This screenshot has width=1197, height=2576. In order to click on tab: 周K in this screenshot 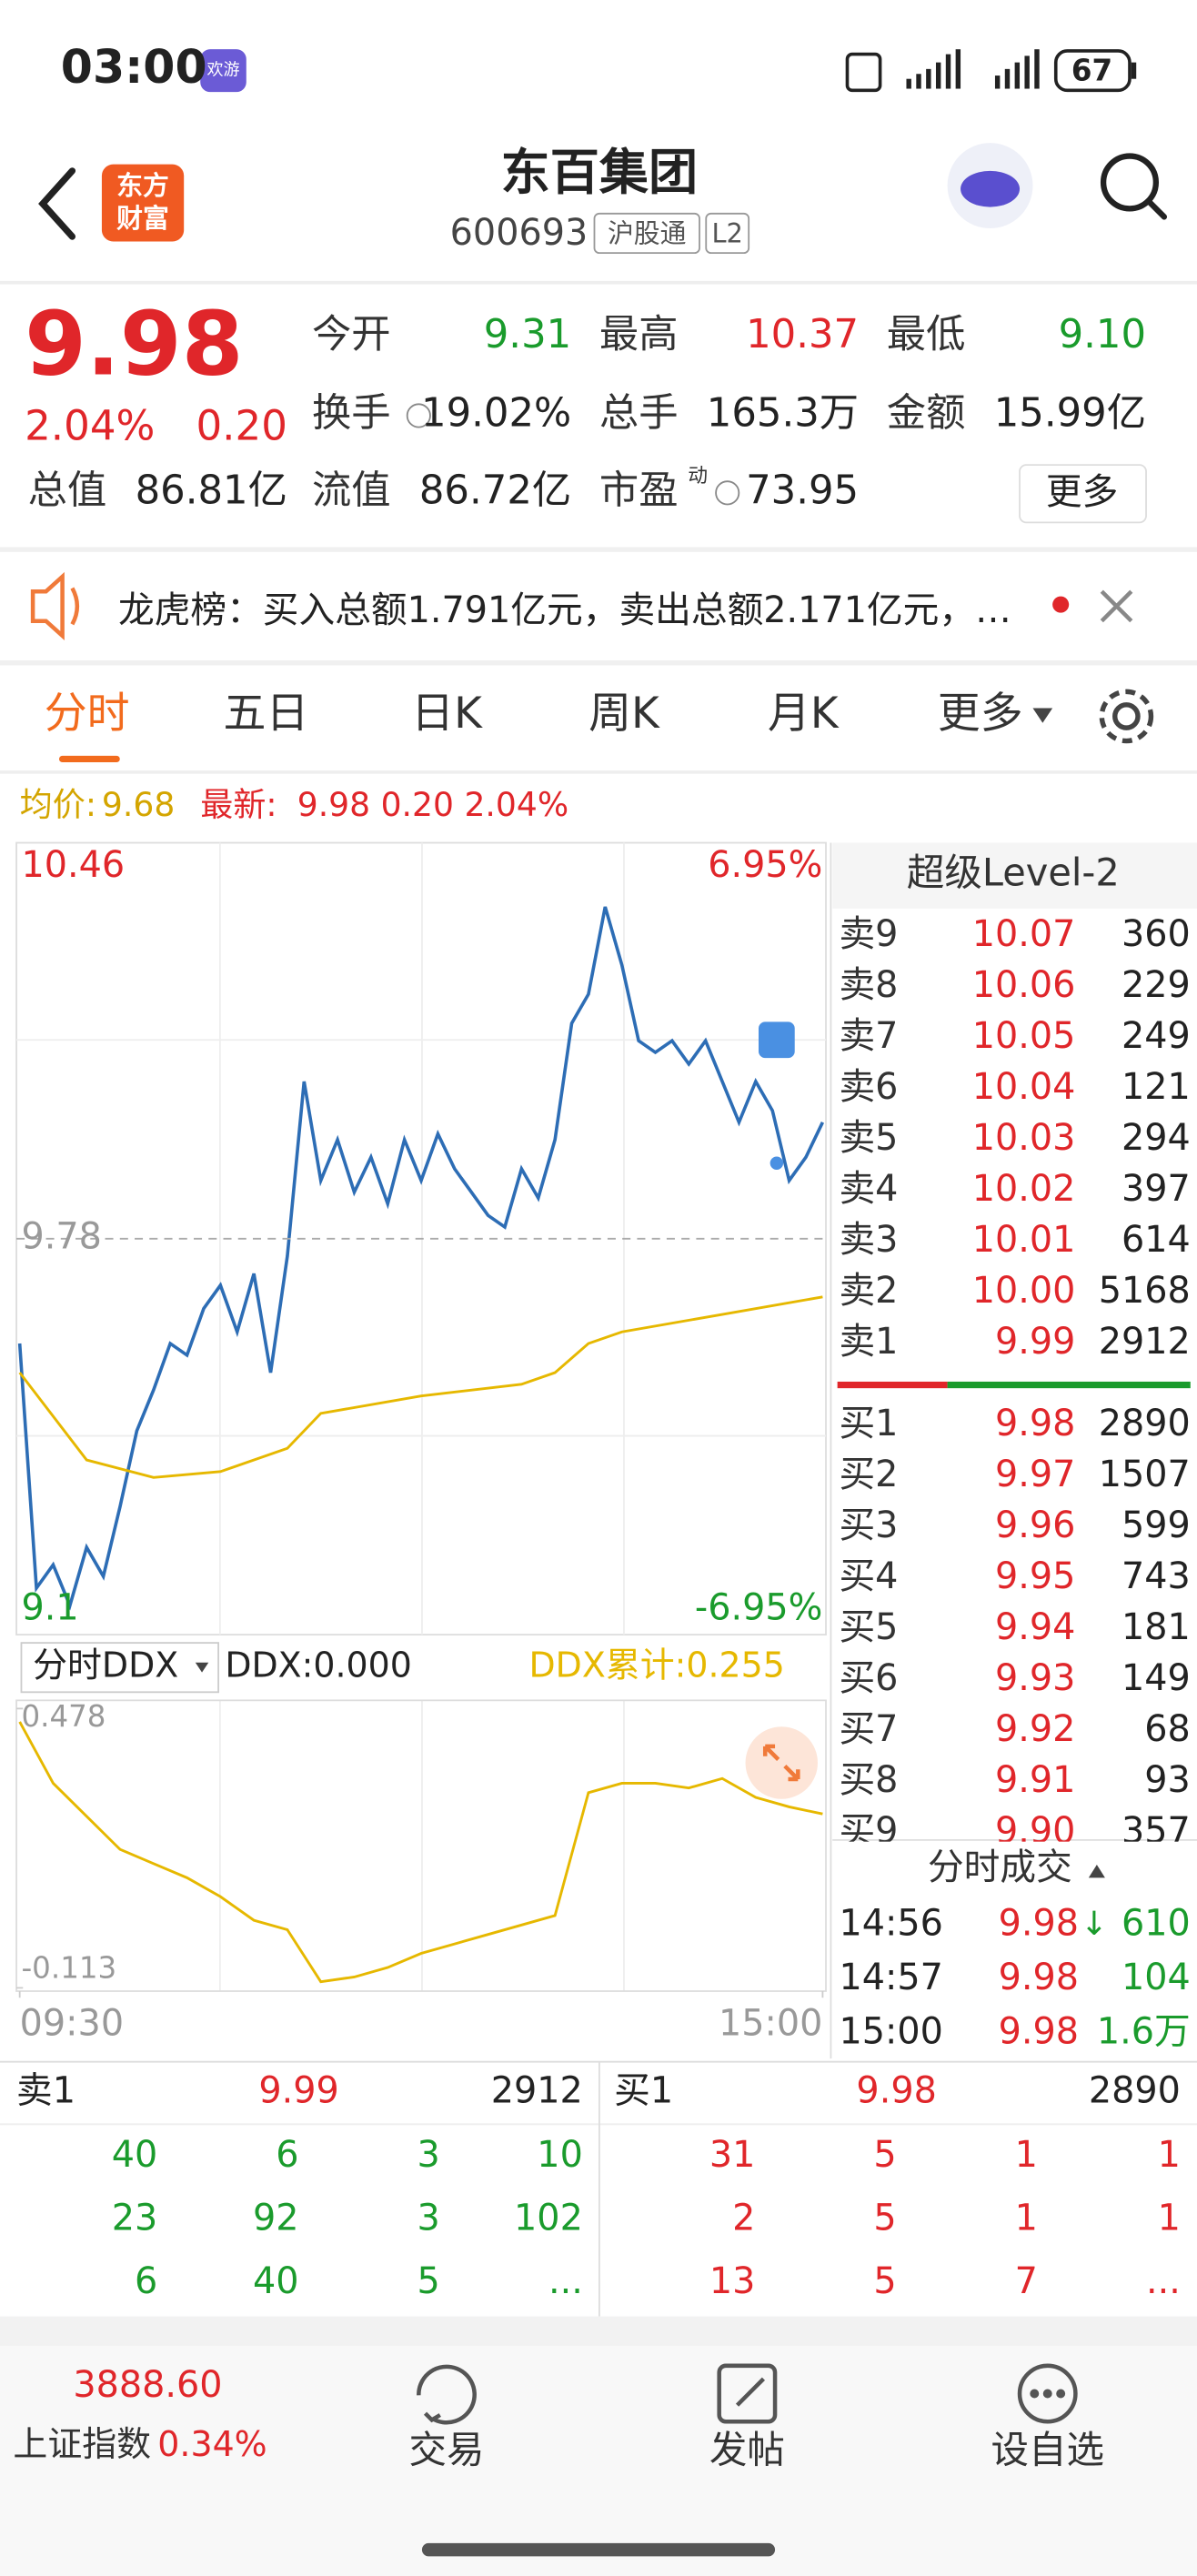, I will do `click(624, 714)`.